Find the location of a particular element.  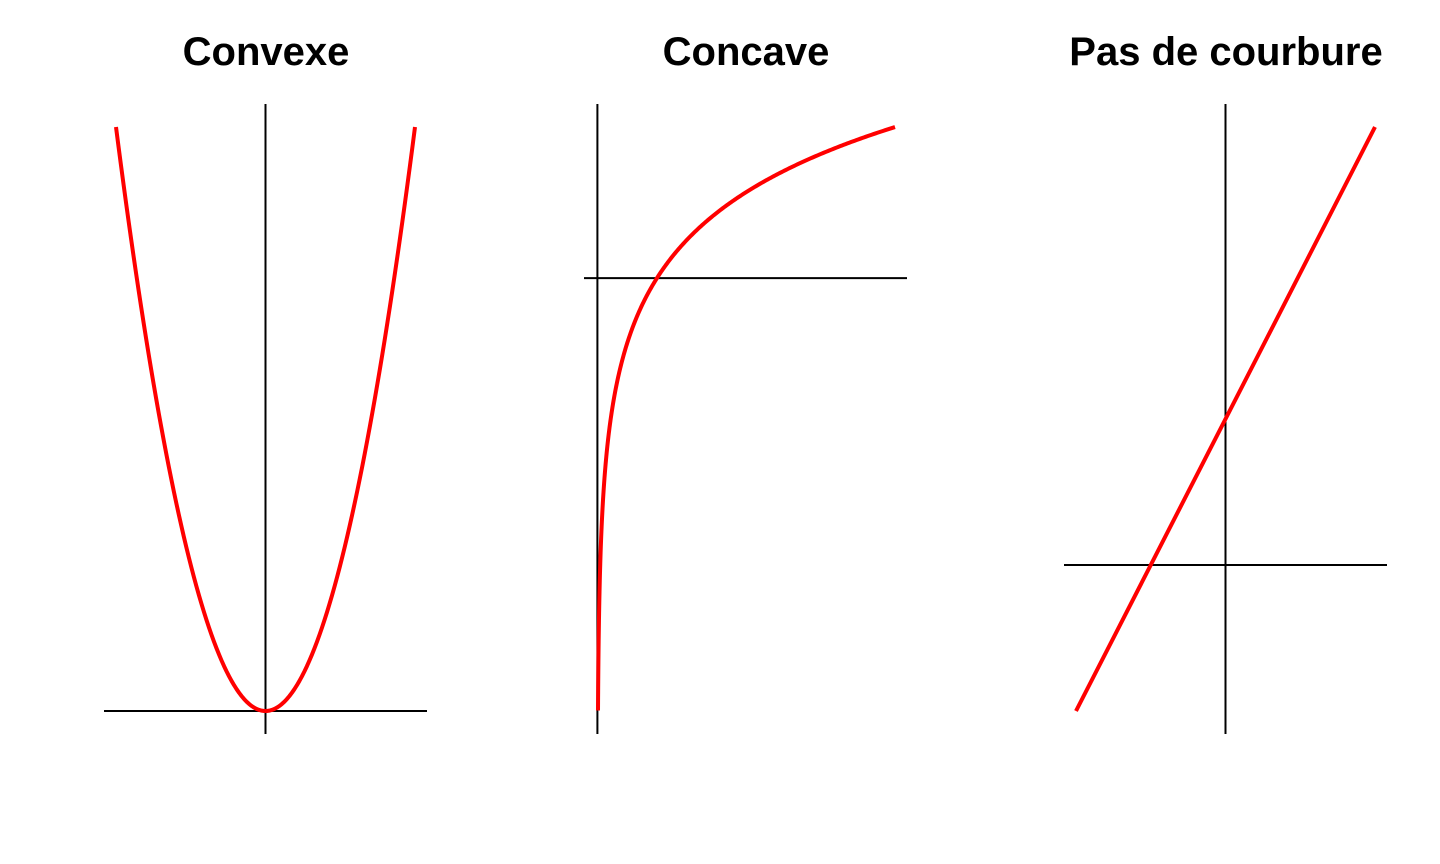

panel-title-convex: Convexe is located at coordinates (266, 52).